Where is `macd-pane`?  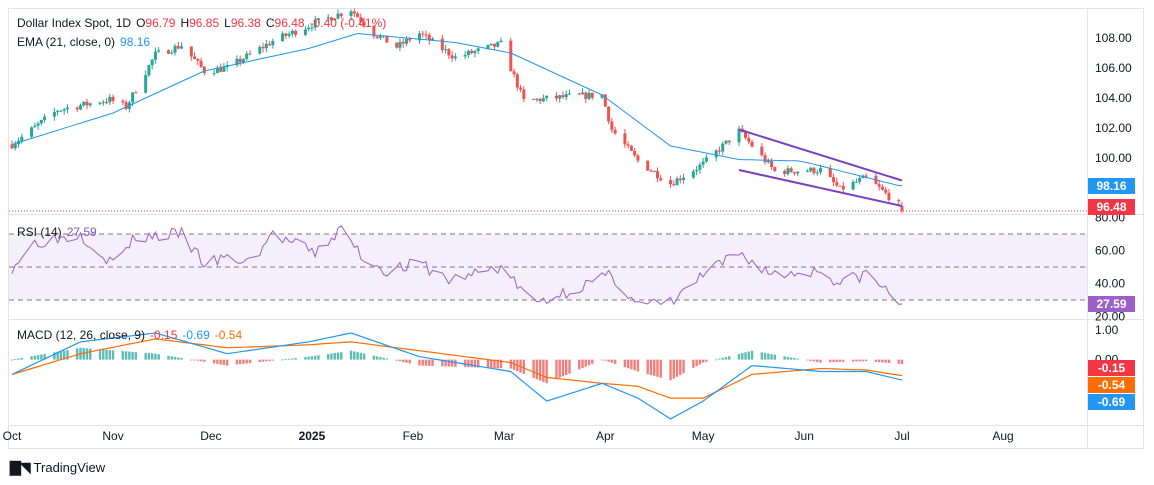 macd-pane is located at coordinates (457, 376).